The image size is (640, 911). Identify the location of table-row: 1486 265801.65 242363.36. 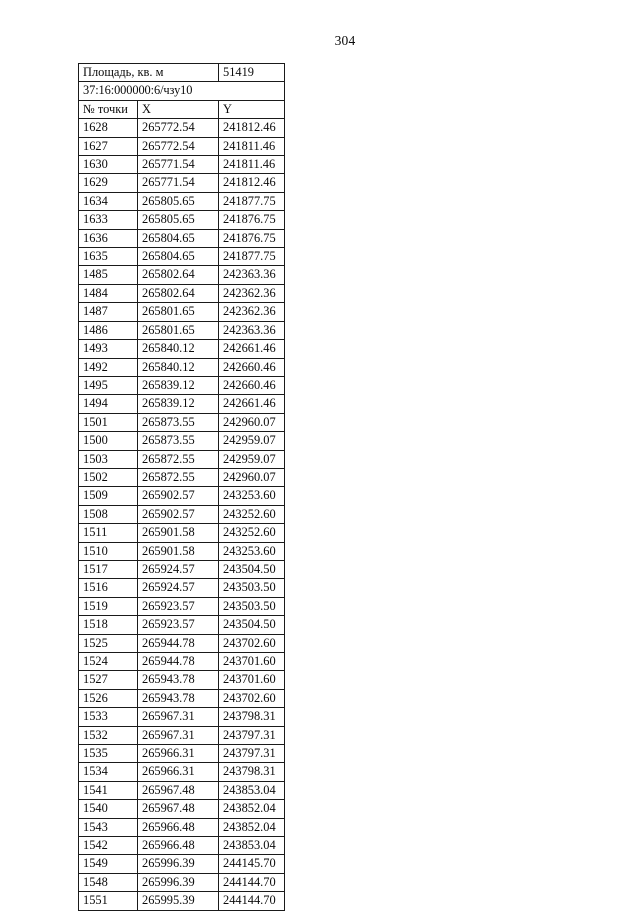
(181, 330).